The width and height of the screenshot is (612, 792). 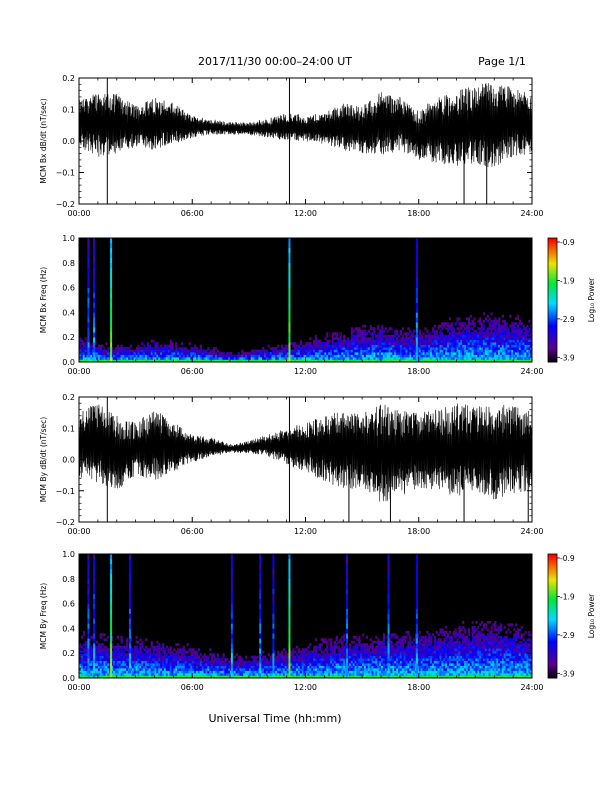 What do you see at coordinates (552, 241) in the screenshot?
I see `colorbar-step` at bounding box center [552, 241].